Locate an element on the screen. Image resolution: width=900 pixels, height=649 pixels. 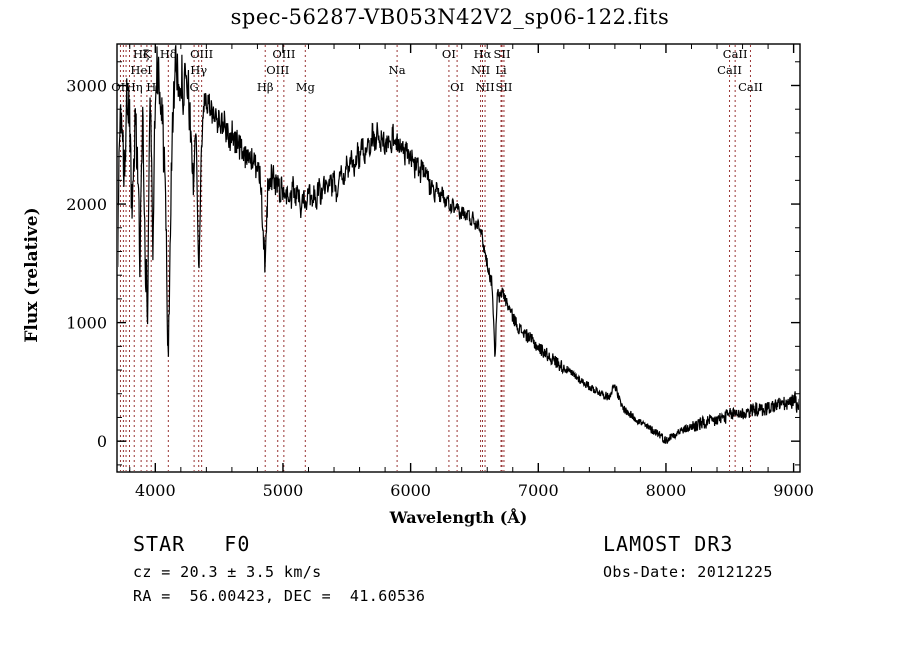
x-tick-label: 8000 is located at coordinates (666, 490).